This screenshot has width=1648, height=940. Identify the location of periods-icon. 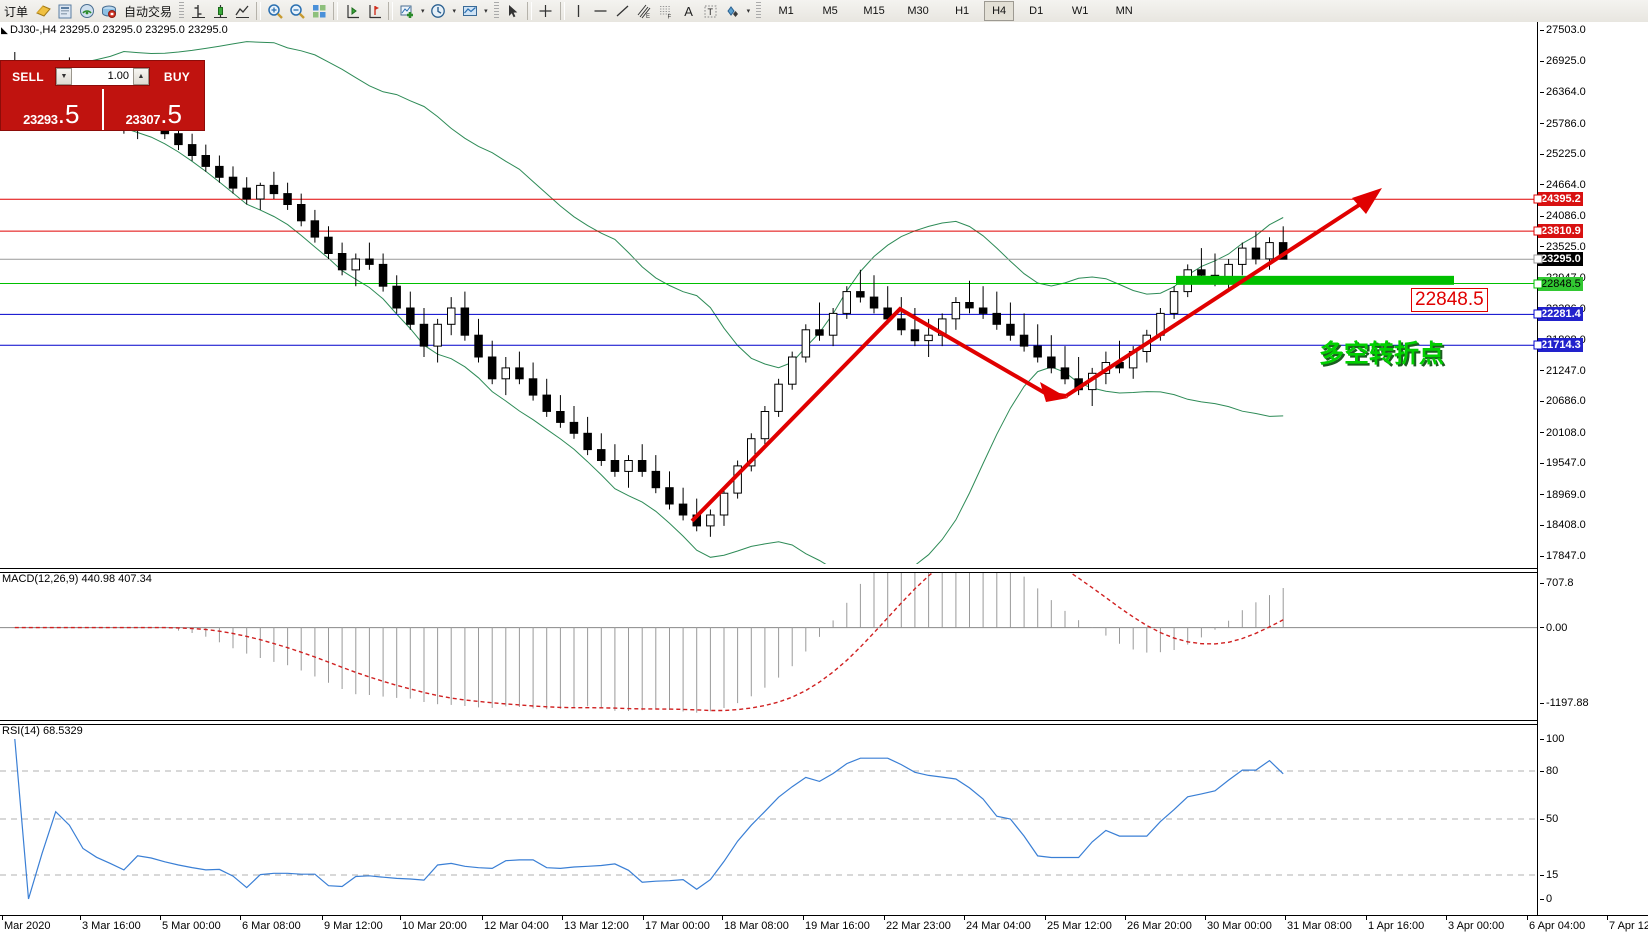
(439, 11).